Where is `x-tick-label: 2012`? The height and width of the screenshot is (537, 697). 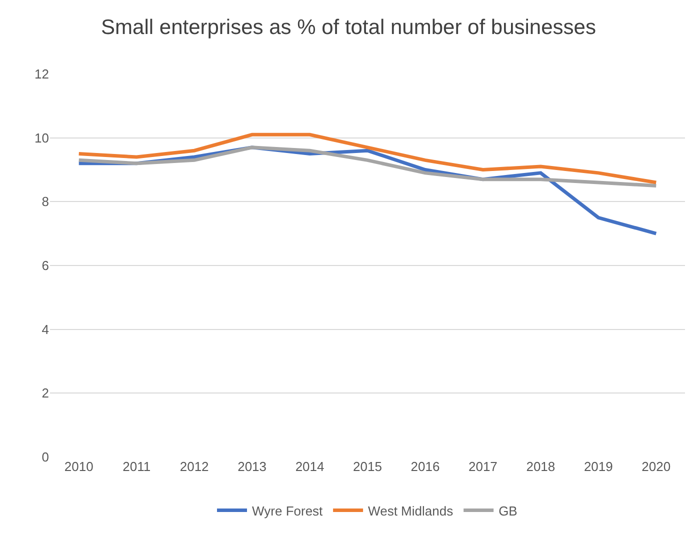 x-tick-label: 2012 is located at coordinates (194, 466).